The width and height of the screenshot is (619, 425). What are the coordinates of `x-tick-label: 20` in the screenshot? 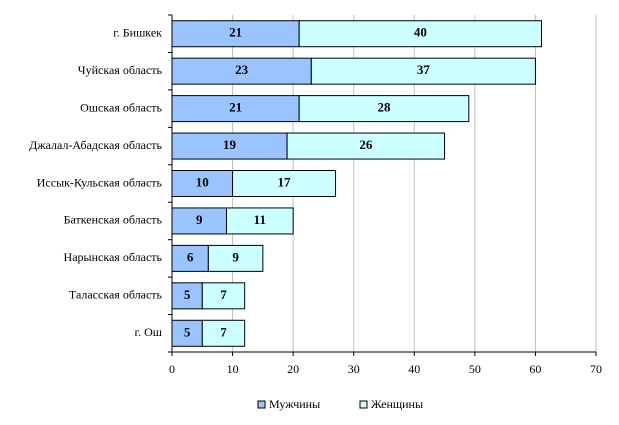 It's located at (293, 369).